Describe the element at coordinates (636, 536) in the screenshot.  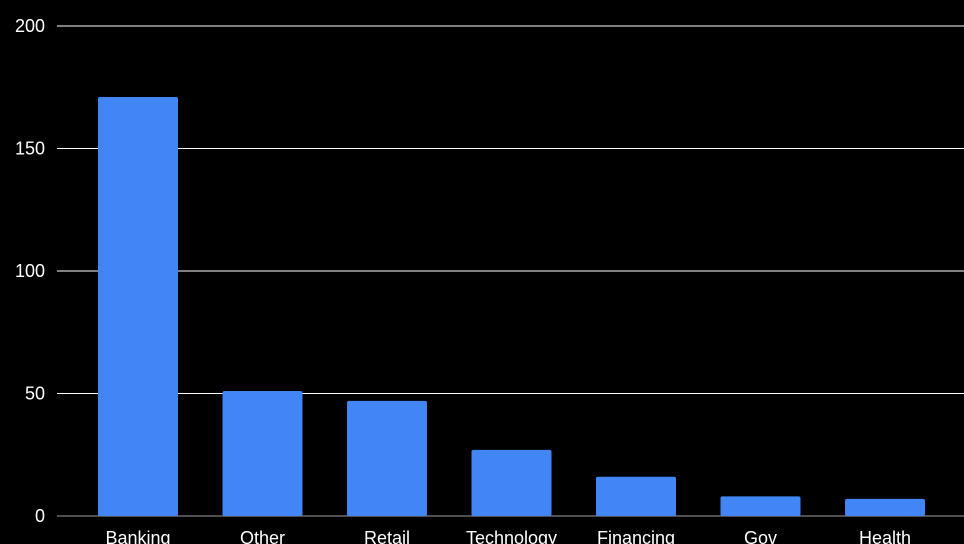
I see `x-tick-label-financing: Financing` at that location.